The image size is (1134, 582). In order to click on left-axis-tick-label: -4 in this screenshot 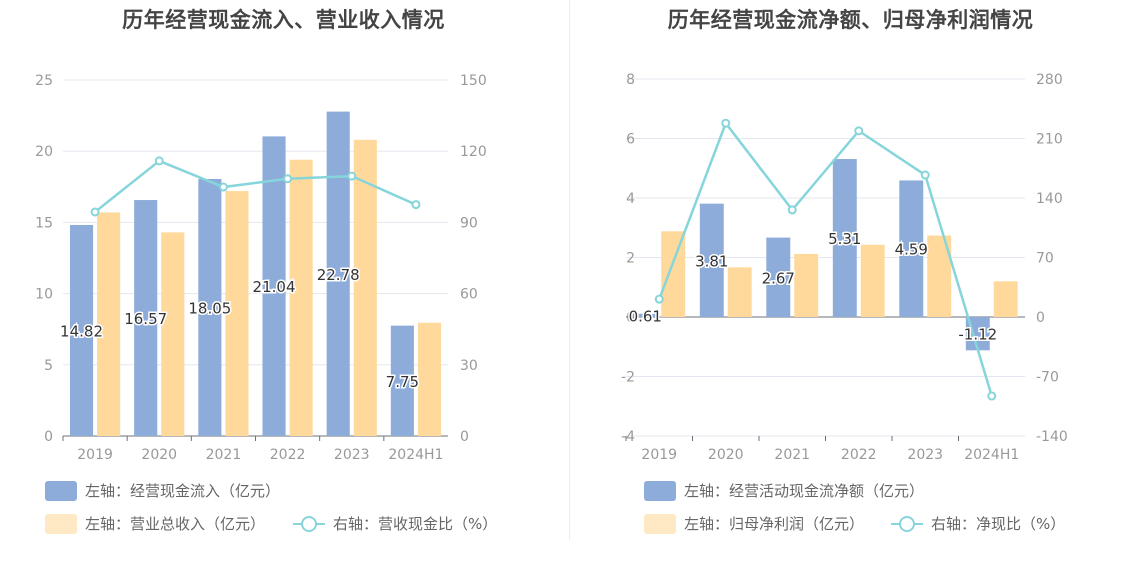, I will do `click(628, 437)`.